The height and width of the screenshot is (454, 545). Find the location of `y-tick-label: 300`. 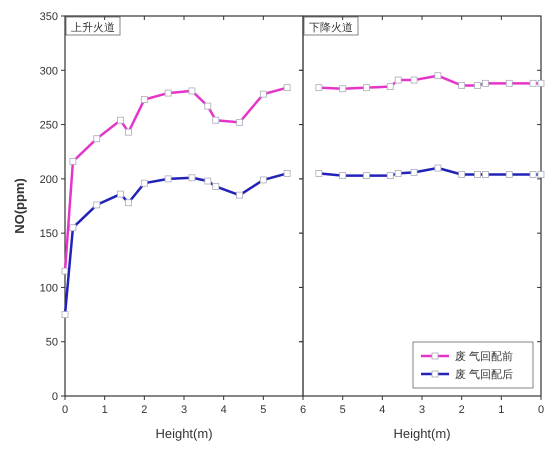

y-tick-label: 300 is located at coordinates (49, 71).